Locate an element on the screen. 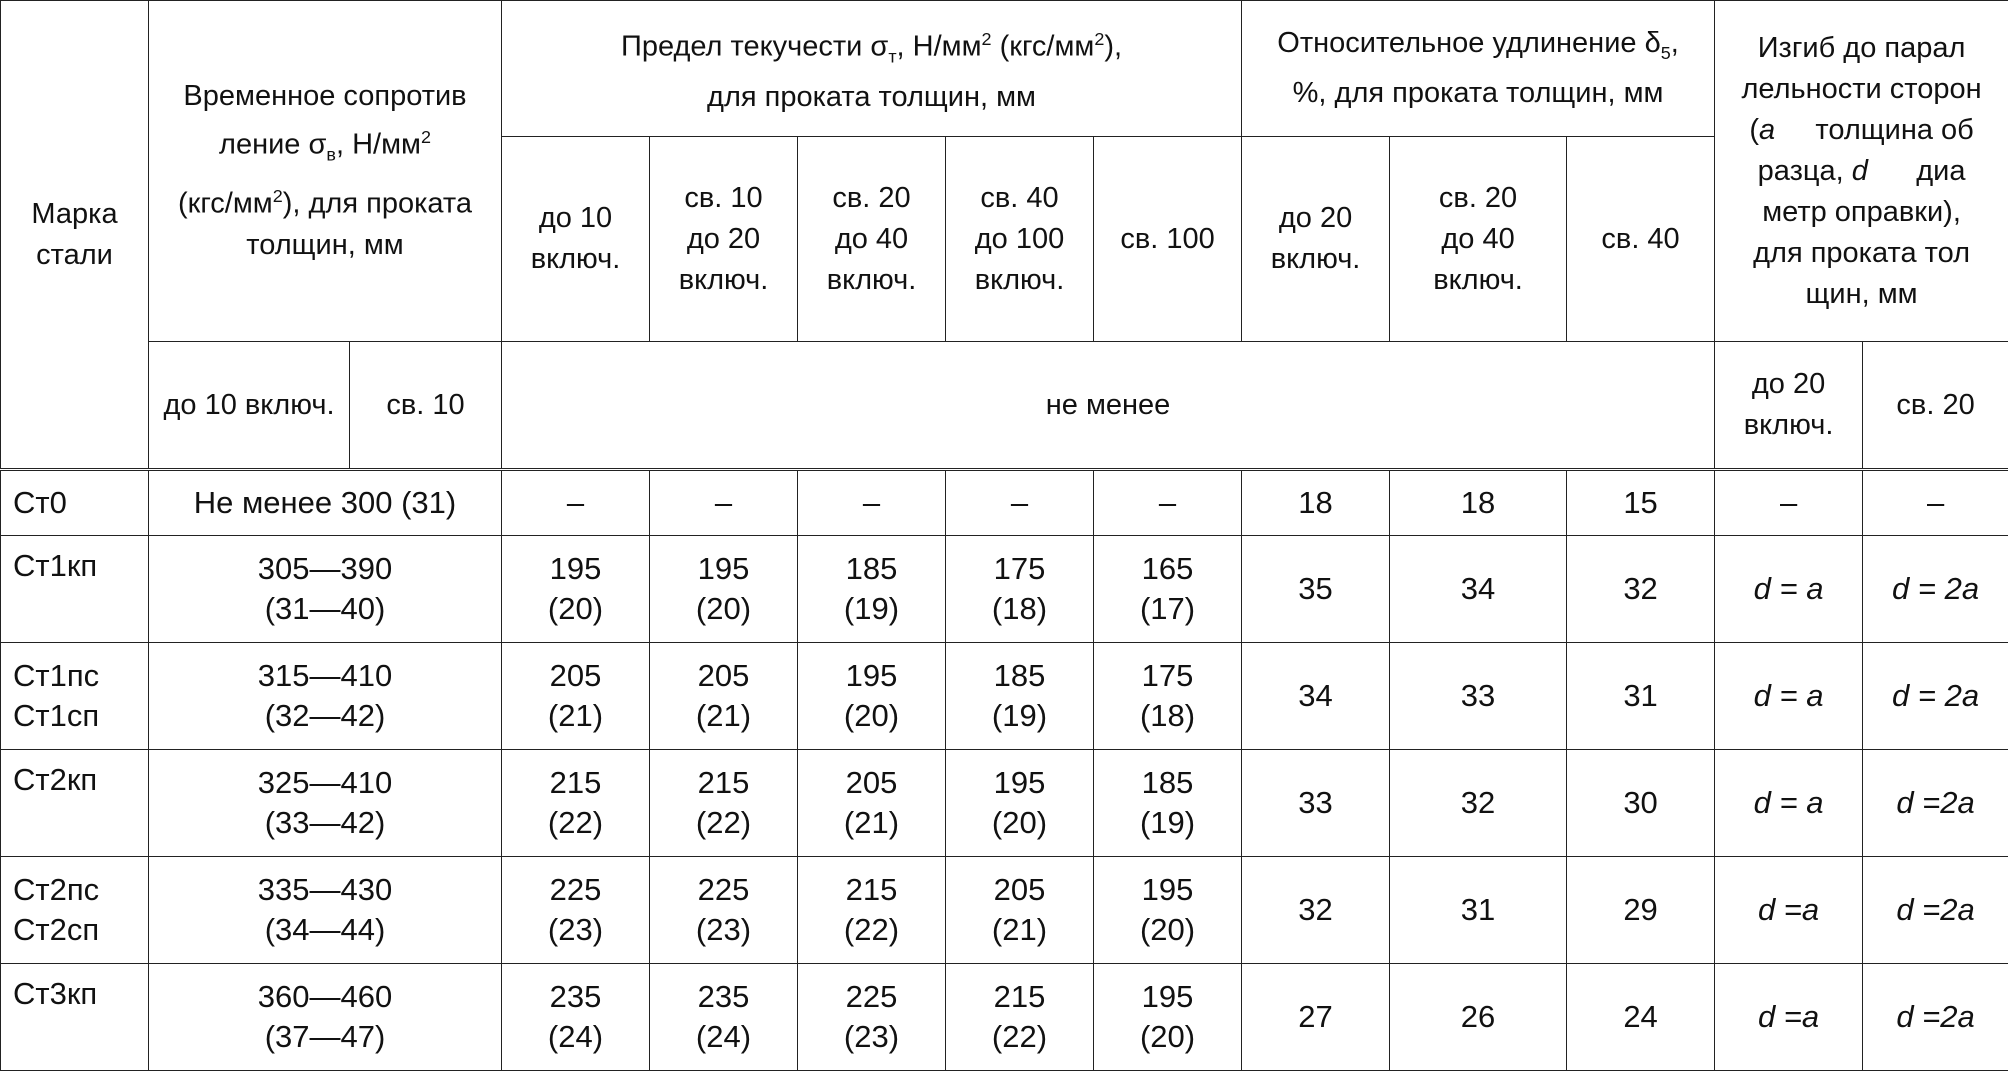  cell-elong: 24 is located at coordinates (1641, 1017).